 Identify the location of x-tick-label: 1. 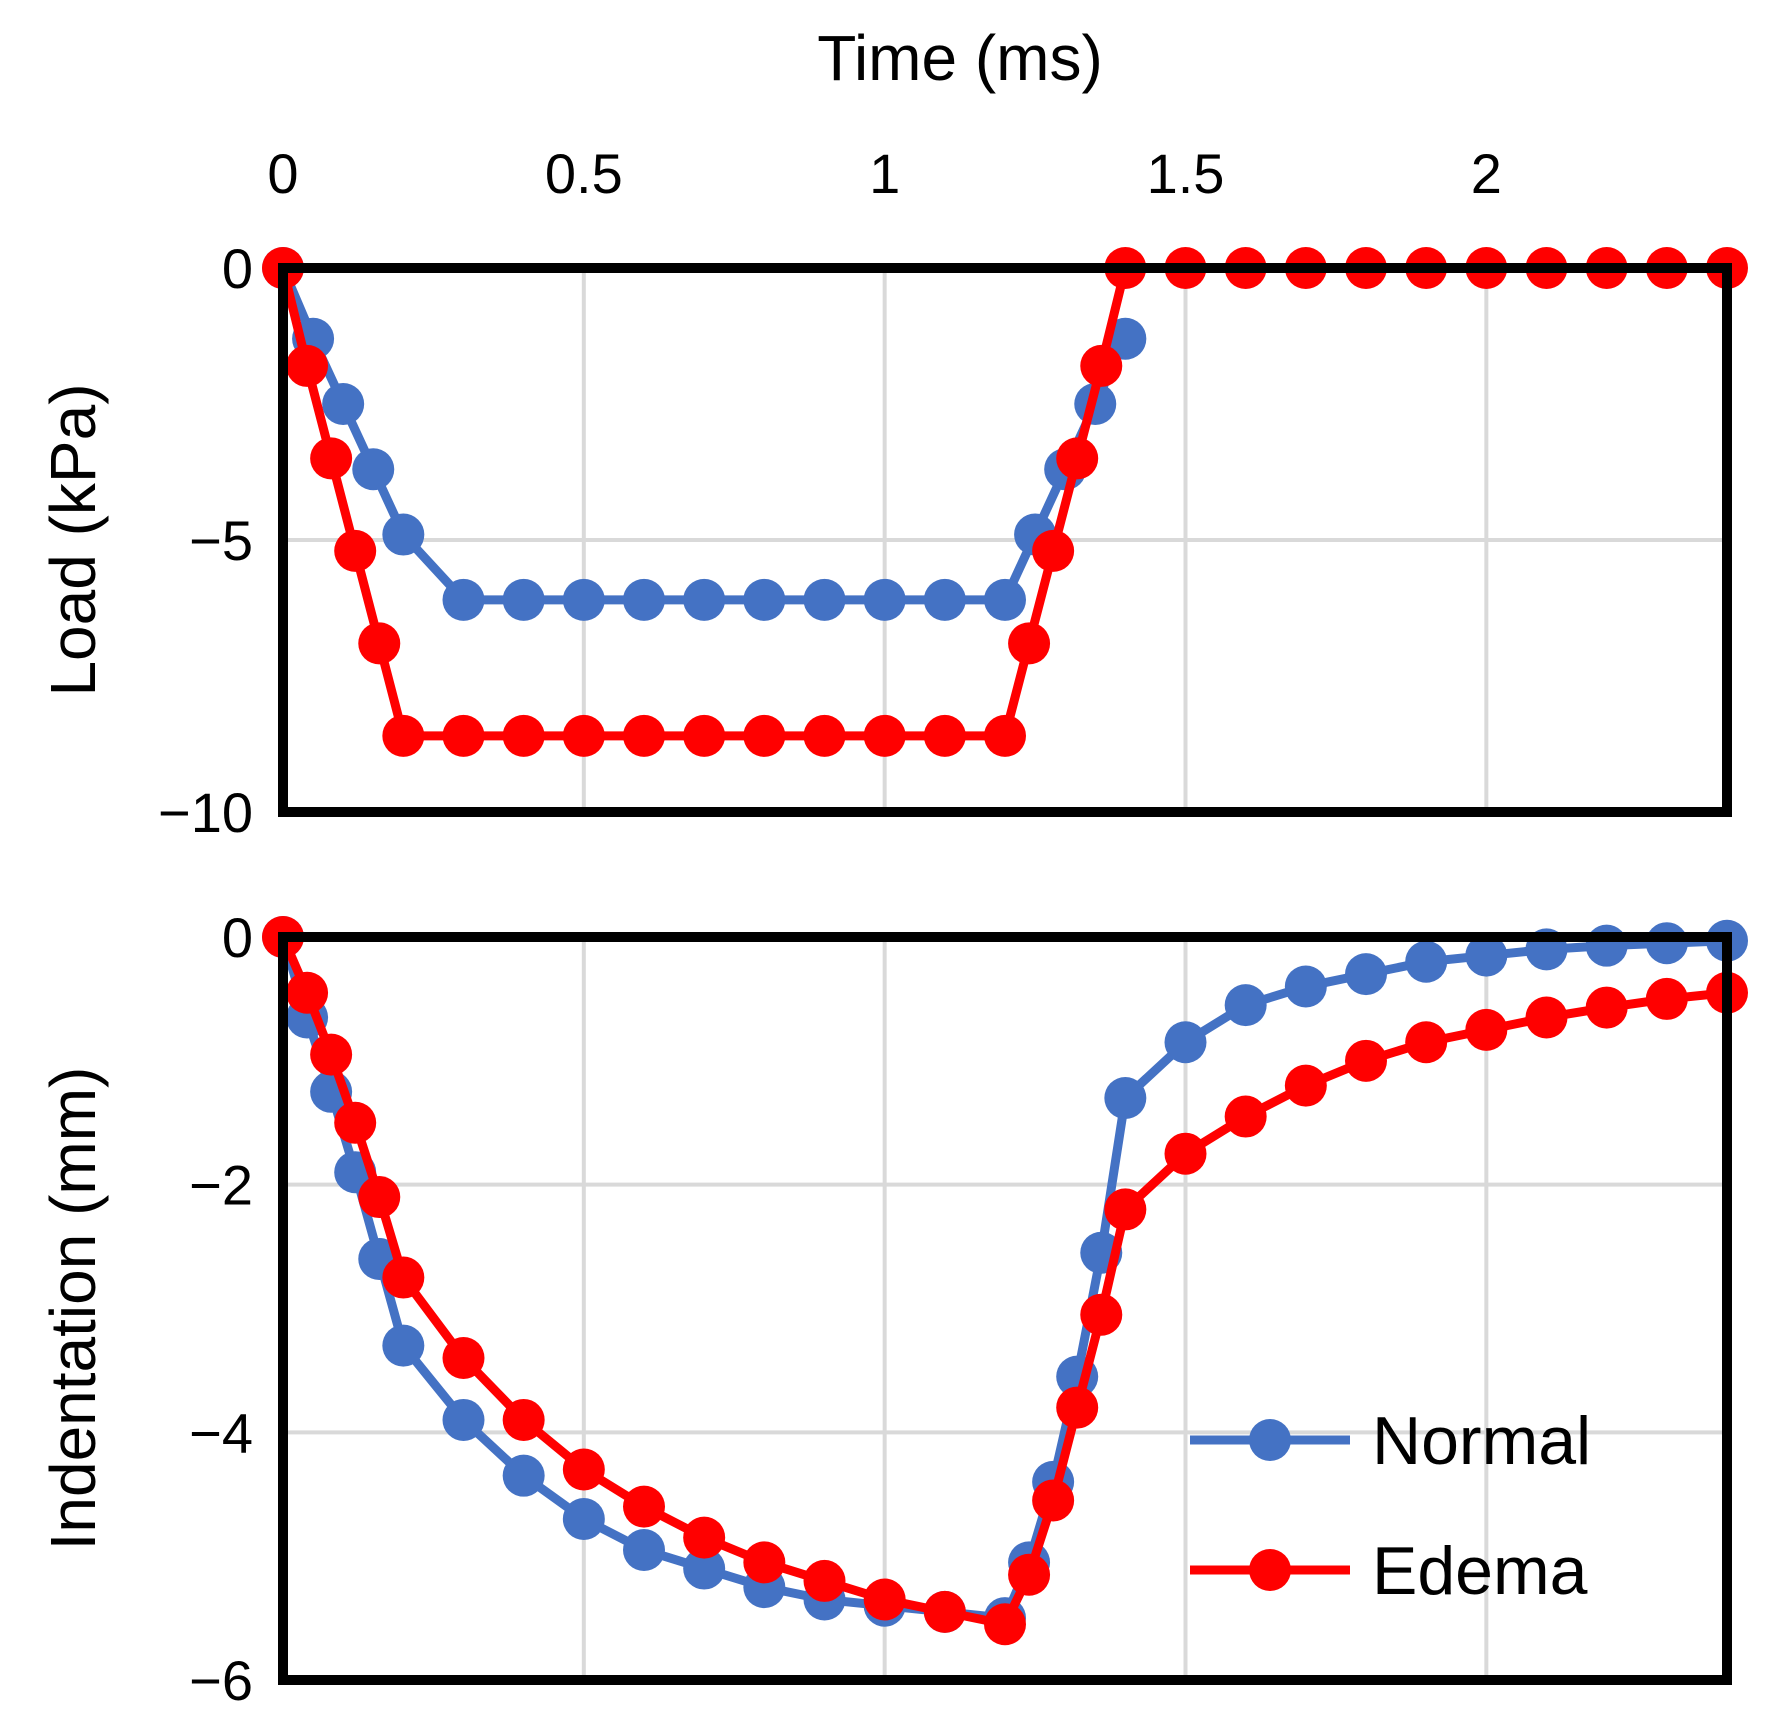
(884, 173).